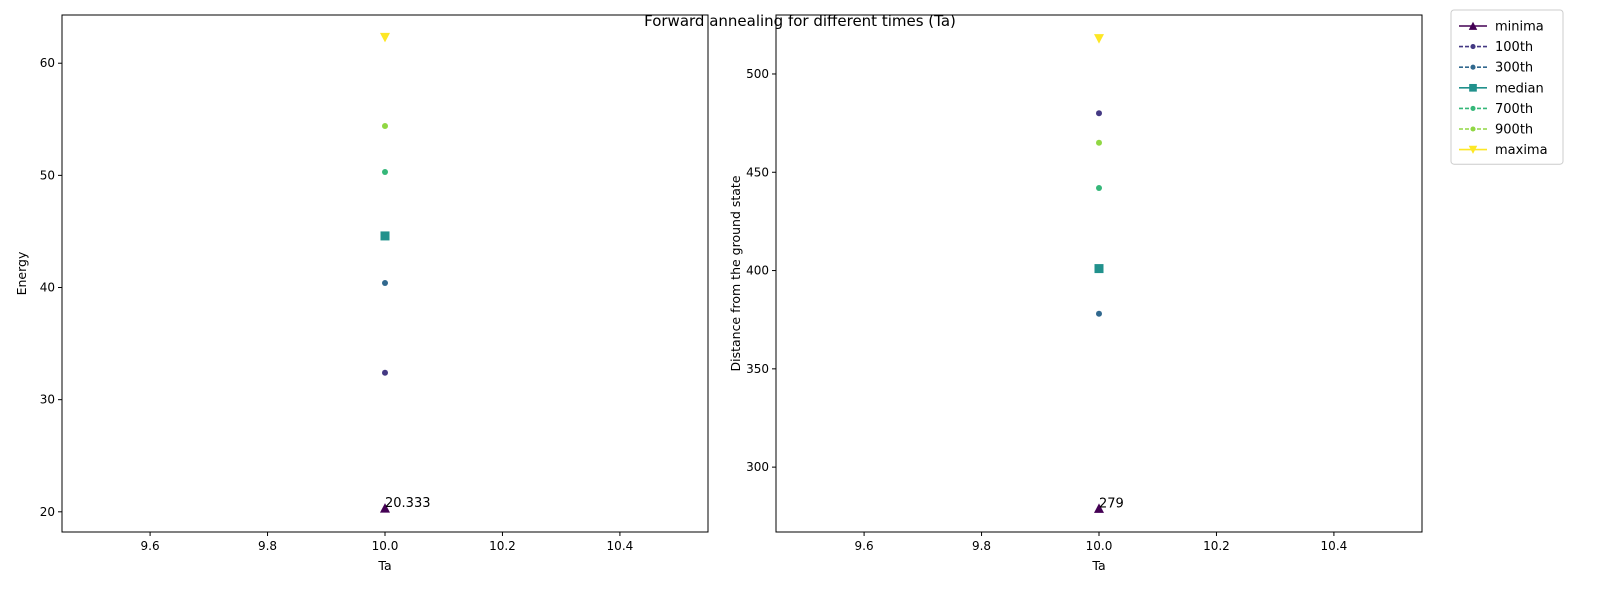 This screenshot has height=600, width=1600. I want to click on legend-item-median: median, so click(1501, 88).